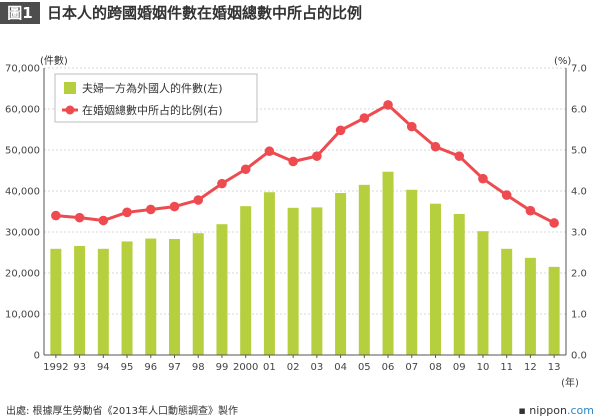 This screenshot has width=600, height=420. What do you see at coordinates (103, 367) in the screenshot?
I see `x-tick-label: 94` at bounding box center [103, 367].